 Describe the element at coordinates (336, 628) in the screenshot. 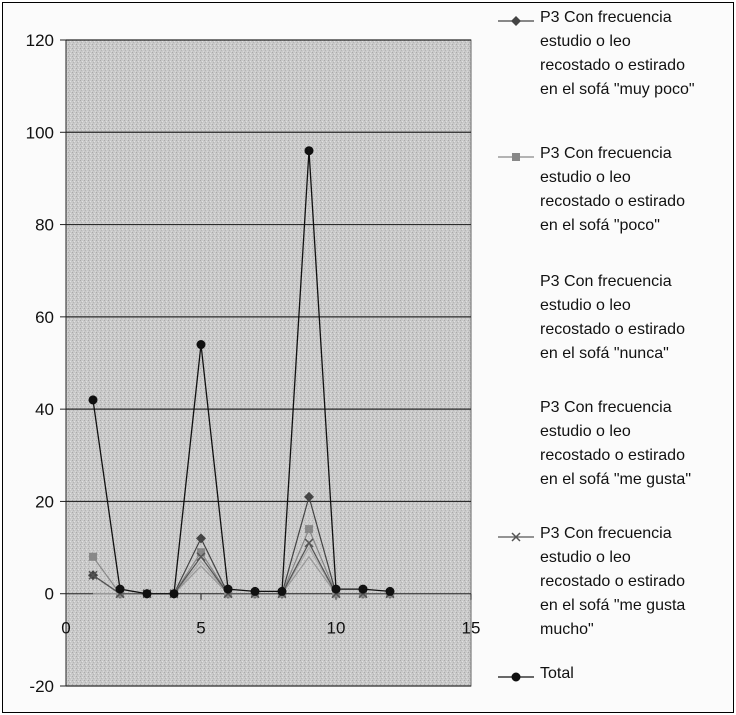

I see `x-tick-label: 10` at that location.